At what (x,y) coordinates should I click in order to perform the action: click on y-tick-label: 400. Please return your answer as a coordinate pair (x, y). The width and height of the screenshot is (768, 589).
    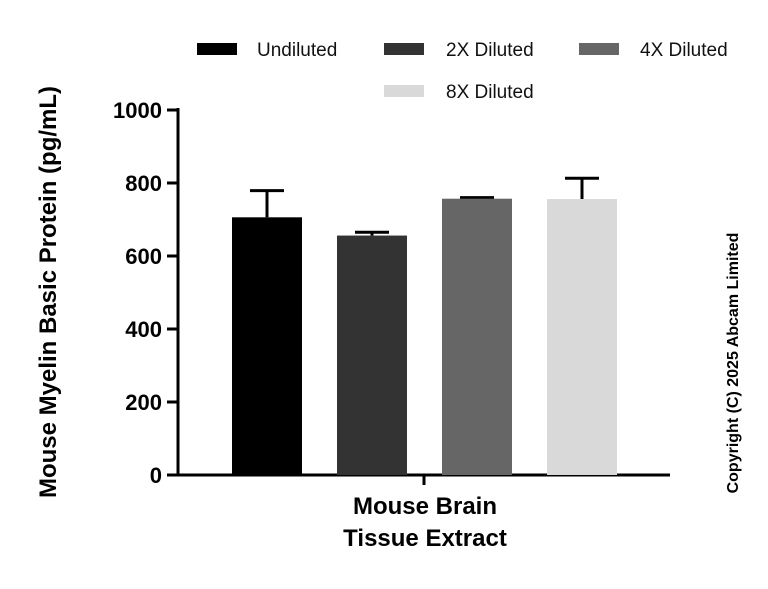
    Looking at the image, I should click on (143, 329).